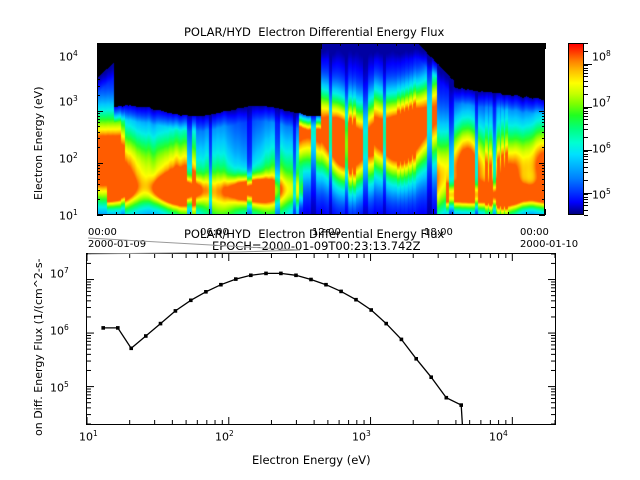 The width and height of the screenshot is (640, 480). Describe the element at coordinates (601, 102) in the screenshot. I see `colorbar-tick-3: 10⁷` at that location.